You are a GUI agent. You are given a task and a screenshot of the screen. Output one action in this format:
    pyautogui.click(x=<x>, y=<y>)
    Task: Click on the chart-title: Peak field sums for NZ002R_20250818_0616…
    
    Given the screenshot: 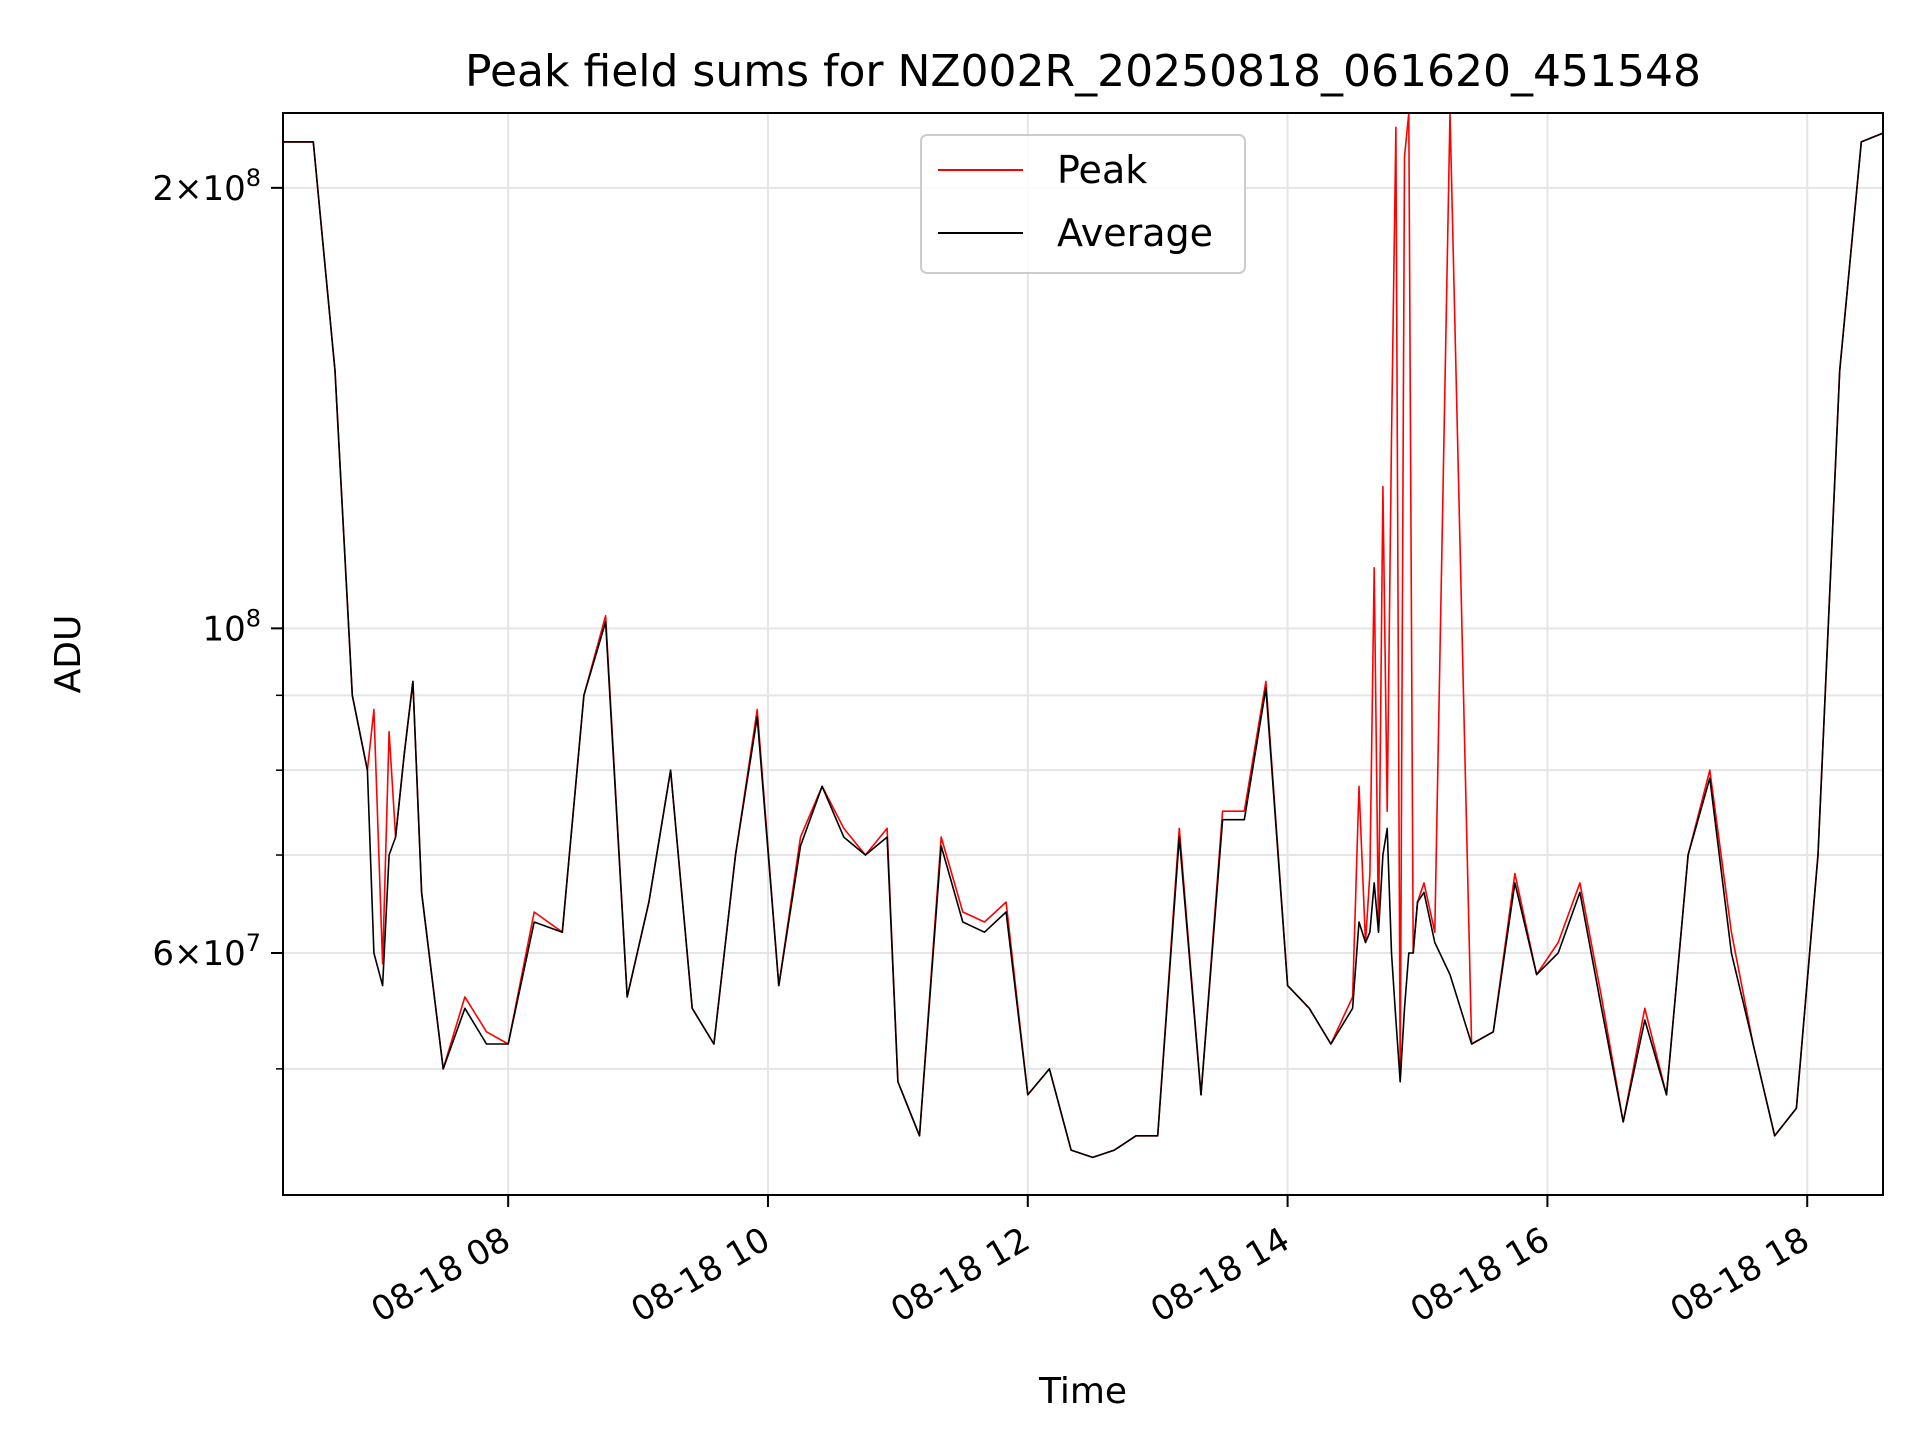 What is the action you would take?
    pyautogui.click(x=1083, y=71)
    